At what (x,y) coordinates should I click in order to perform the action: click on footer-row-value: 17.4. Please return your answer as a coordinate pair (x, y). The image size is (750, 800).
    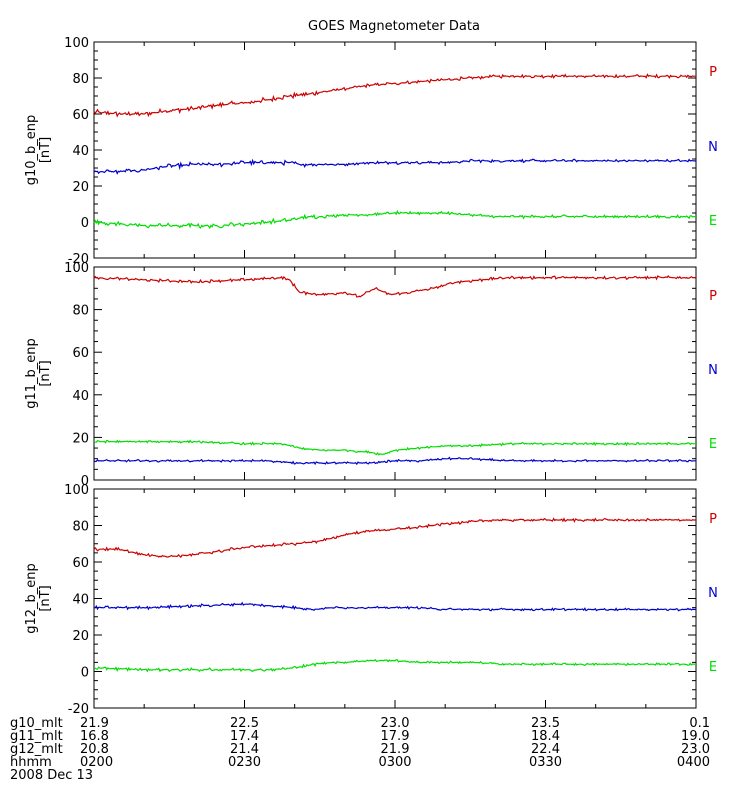
    Looking at the image, I should click on (244, 736).